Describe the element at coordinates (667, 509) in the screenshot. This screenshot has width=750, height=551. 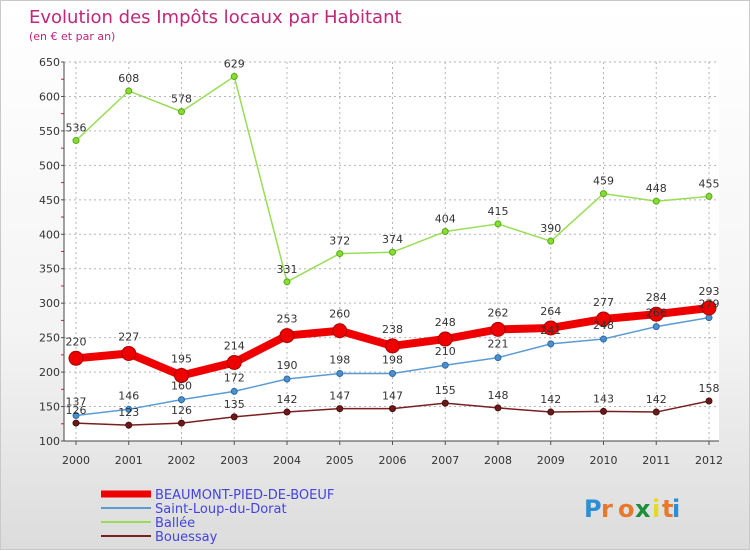
I see `logo-letter: t` at that location.